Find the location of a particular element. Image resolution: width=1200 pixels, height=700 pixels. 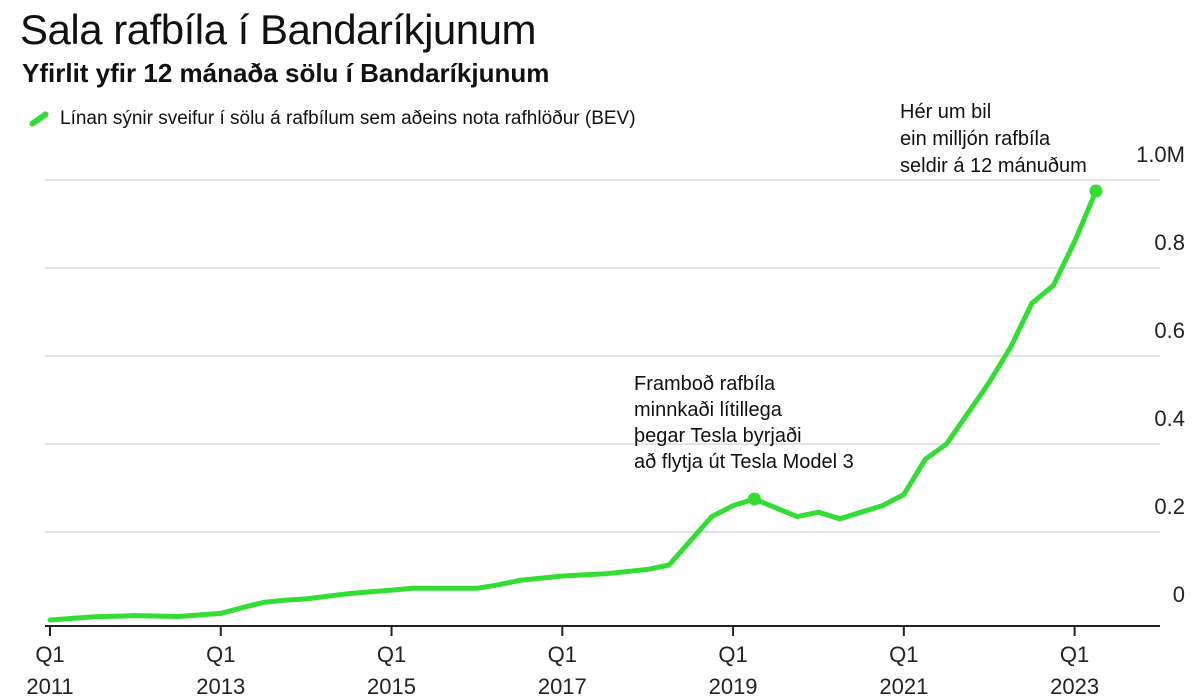

annotation-line: Hér um bil is located at coordinates (945, 112).